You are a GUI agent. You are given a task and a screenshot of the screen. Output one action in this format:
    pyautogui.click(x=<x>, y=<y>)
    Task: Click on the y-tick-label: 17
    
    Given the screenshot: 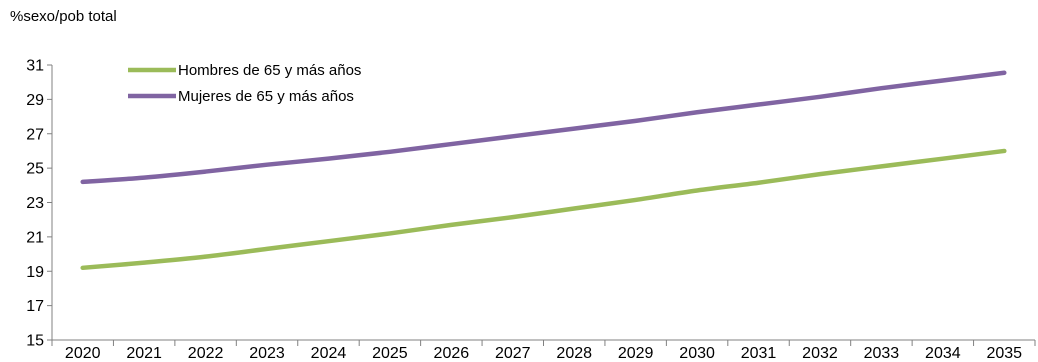 What is the action you would take?
    pyautogui.click(x=35, y=306)
    